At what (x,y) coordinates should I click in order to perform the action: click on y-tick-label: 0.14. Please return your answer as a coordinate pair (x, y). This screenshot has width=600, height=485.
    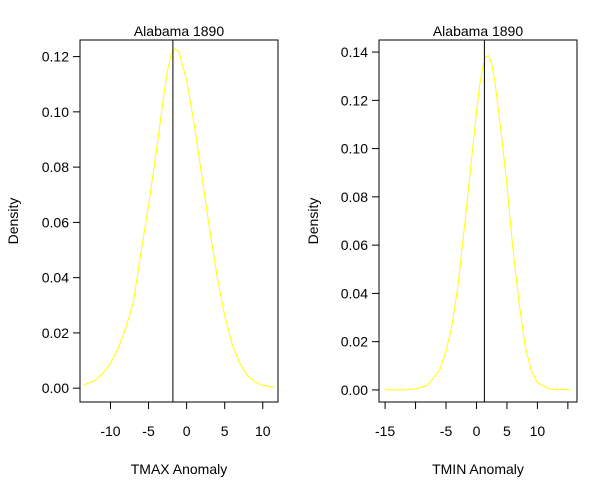
    Looking at the image, I should click on (354, 52).